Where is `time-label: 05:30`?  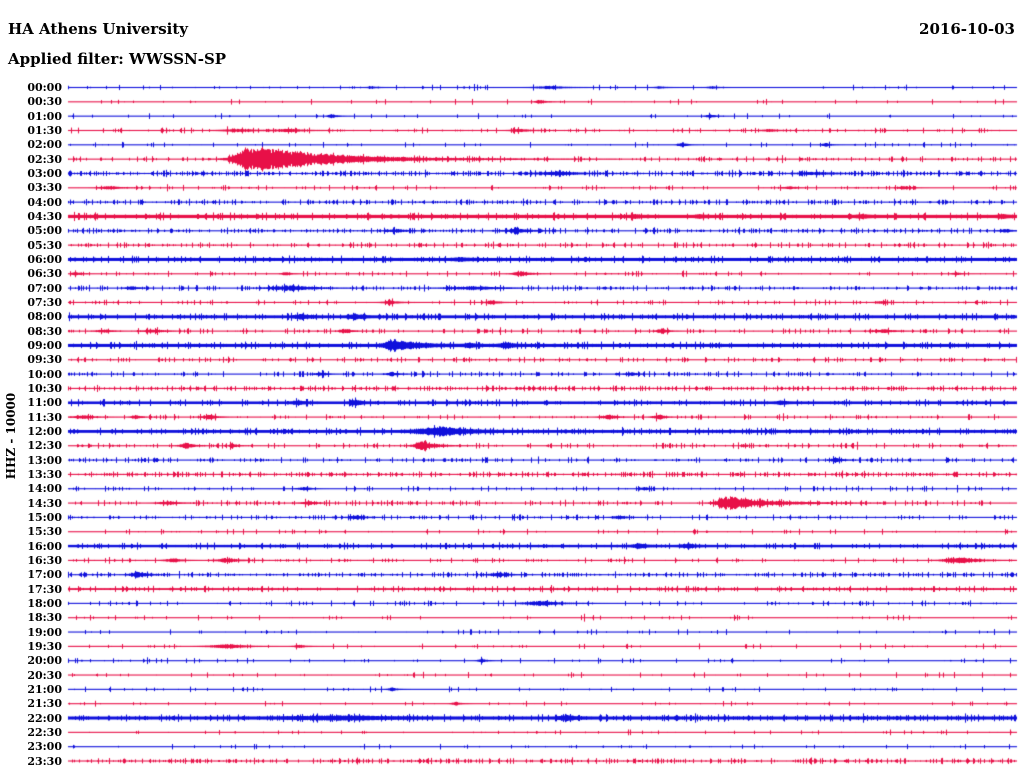 time-label: 05:30 is located at coordinates (44, 245).